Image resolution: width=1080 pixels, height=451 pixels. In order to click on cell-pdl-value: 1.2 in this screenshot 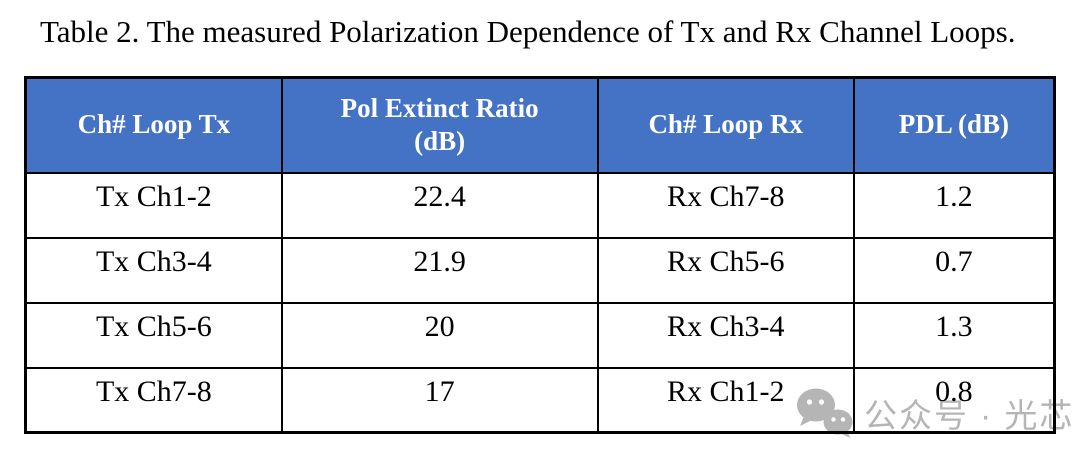, I will do `click(954, 205)`.